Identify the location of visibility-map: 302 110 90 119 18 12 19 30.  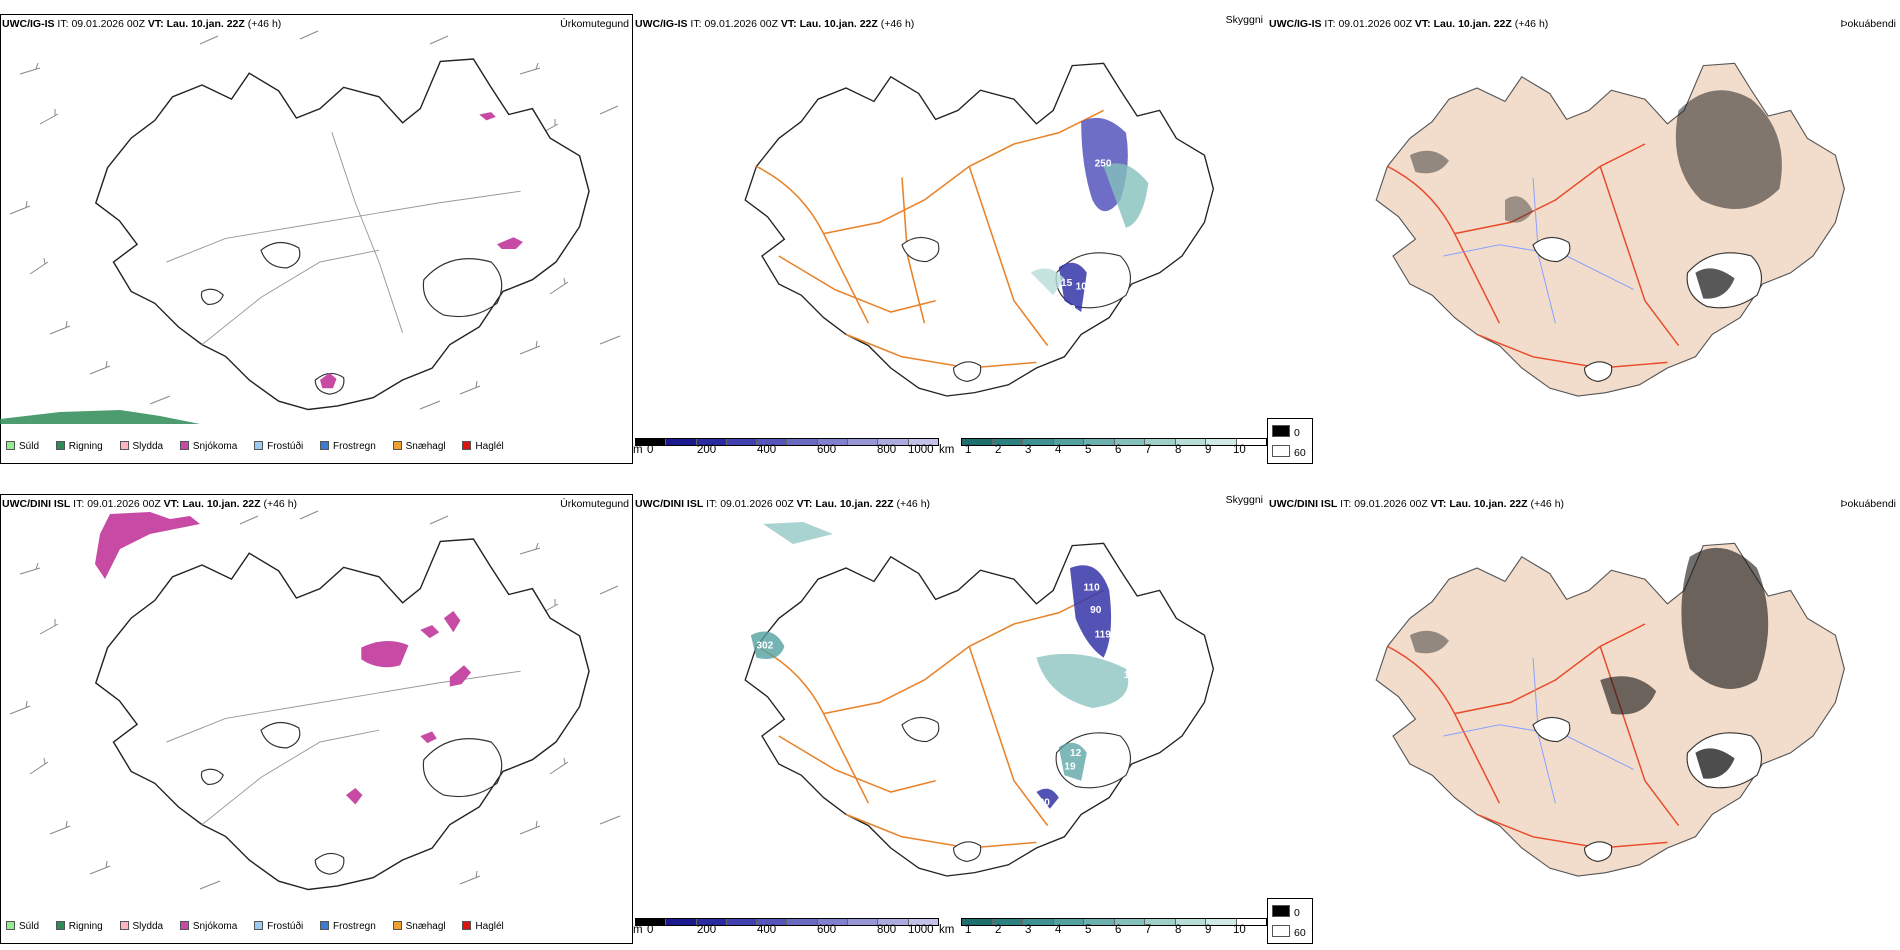
(979, 699).